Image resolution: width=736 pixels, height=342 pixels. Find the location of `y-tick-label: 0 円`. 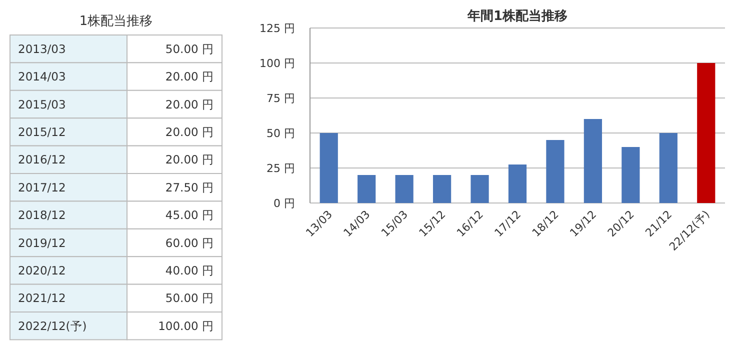

y-tick-label: 0 円 is located at coordinates (284, 203).